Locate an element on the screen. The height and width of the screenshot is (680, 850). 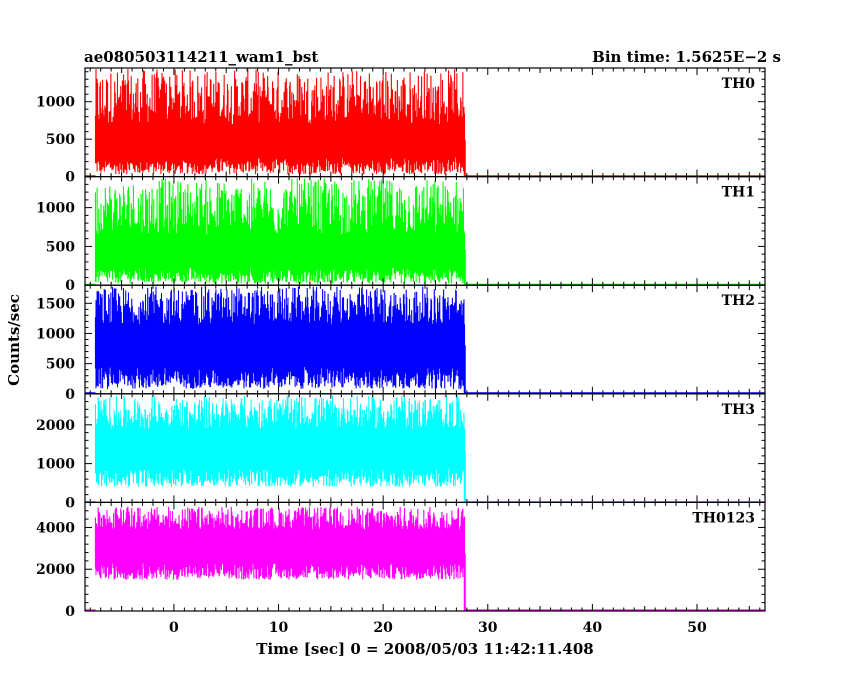
x-tick-label: 0 is located at coordinates (174, 628).